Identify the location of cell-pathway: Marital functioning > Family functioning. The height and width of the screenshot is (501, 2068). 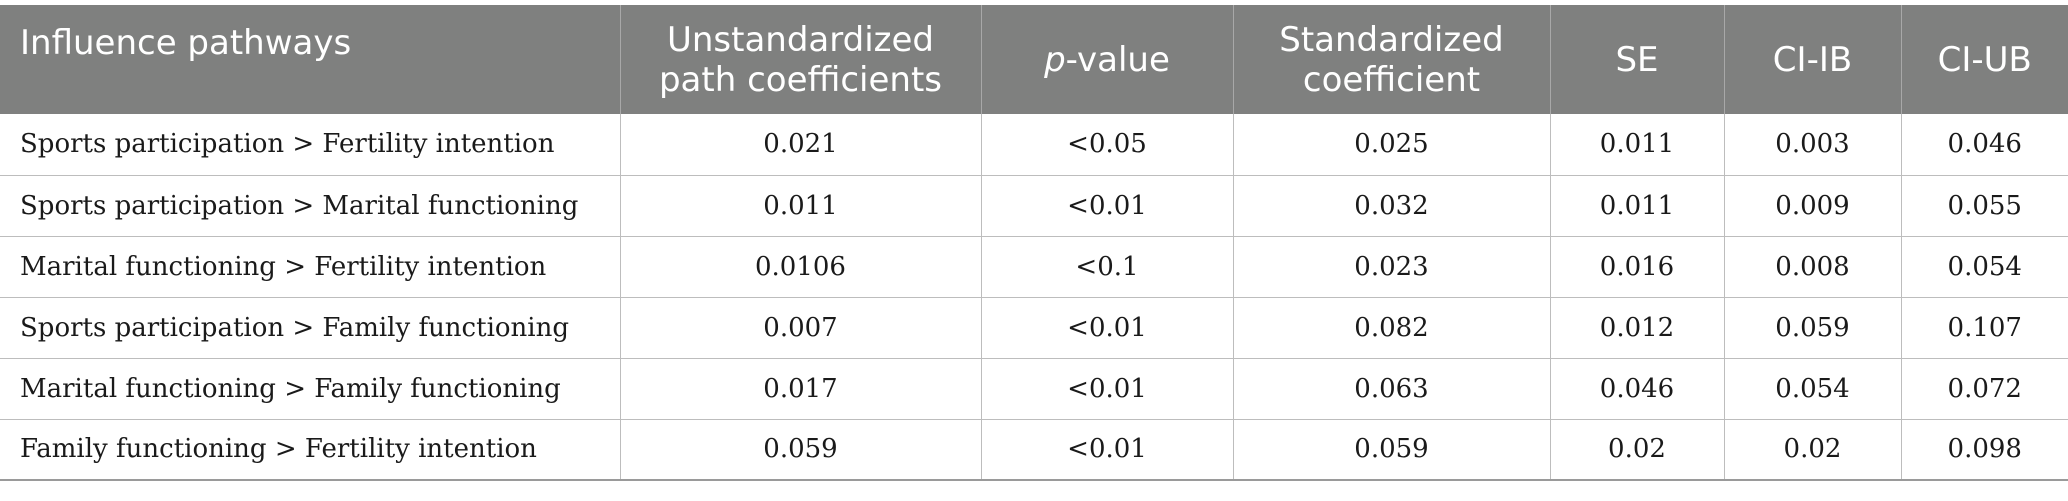
(310, 389).